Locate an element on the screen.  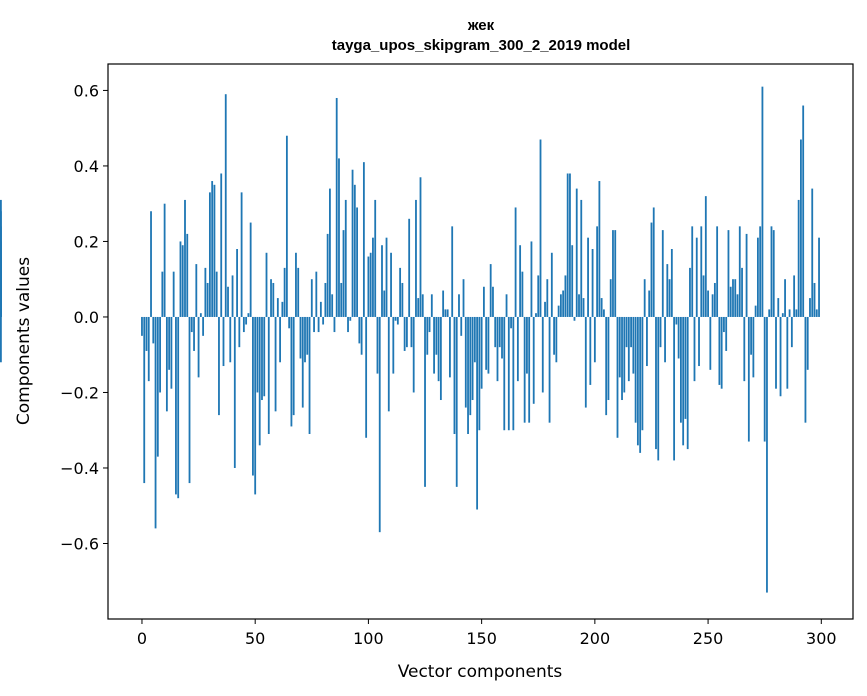
y-tick-label: 0.0 is located at coordinates (86, 317).